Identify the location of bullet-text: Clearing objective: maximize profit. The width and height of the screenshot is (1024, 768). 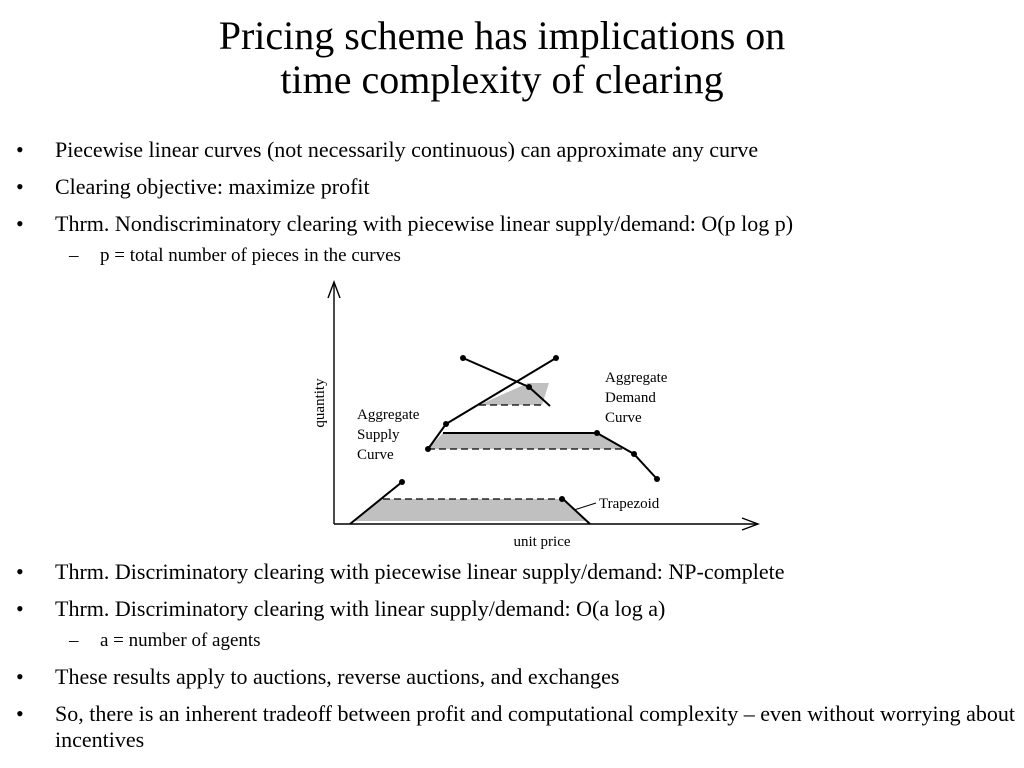
(212, 186).